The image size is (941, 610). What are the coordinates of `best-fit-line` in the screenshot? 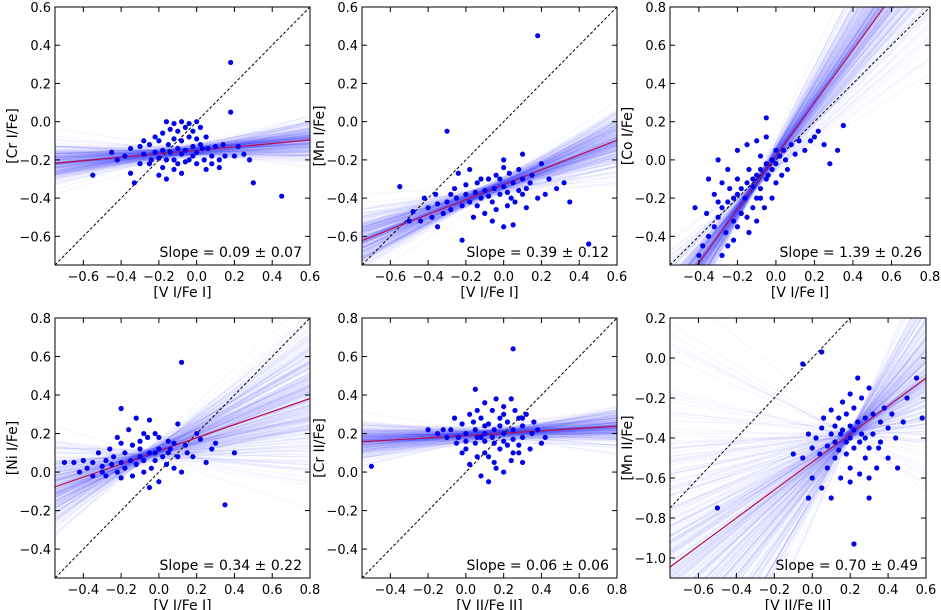 It's located at (790, 136).